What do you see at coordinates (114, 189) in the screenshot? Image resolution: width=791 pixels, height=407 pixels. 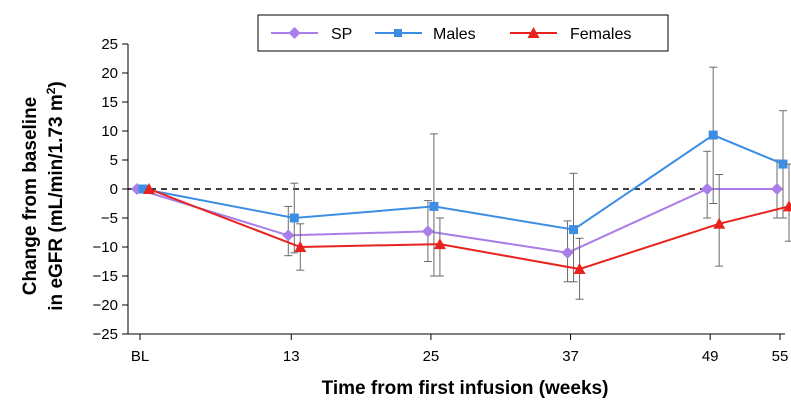 I see `y-tick-label: 0` at bounding box center [114, 189].